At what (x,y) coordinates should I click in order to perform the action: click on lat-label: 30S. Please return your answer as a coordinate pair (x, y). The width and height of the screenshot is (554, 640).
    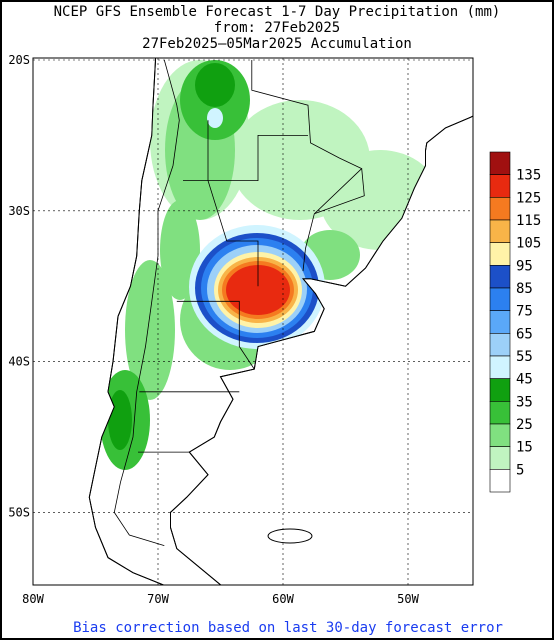
    Looking at the image, I should click on (19, 211).